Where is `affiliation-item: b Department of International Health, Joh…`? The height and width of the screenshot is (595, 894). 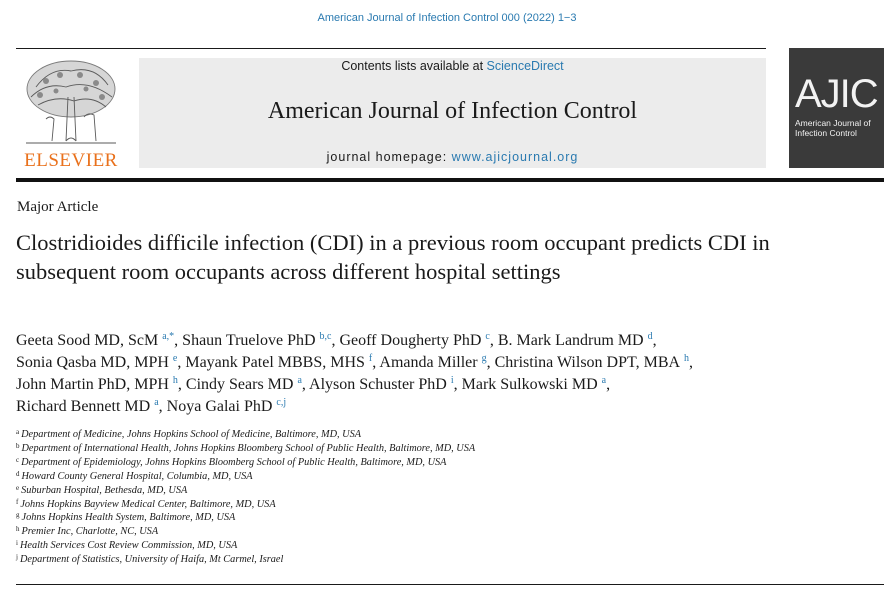
affiliation-item: b Department of International Health, Joh… is located at coordinates (451, 449).